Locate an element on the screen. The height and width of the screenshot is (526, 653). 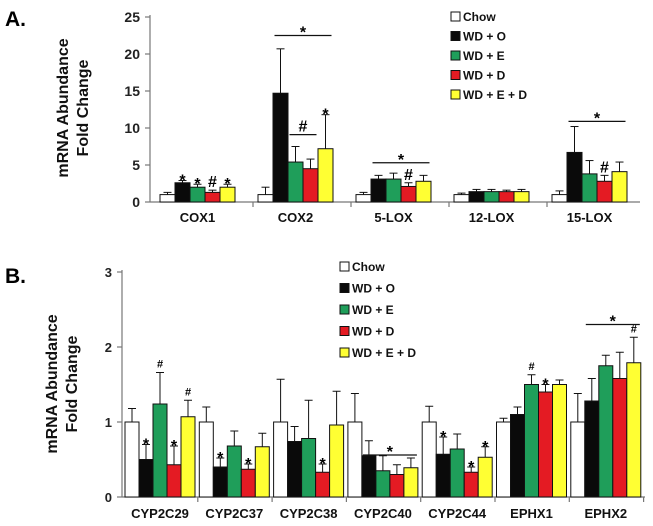
y-tick-label: 10 is located at coordinates (132, 128).